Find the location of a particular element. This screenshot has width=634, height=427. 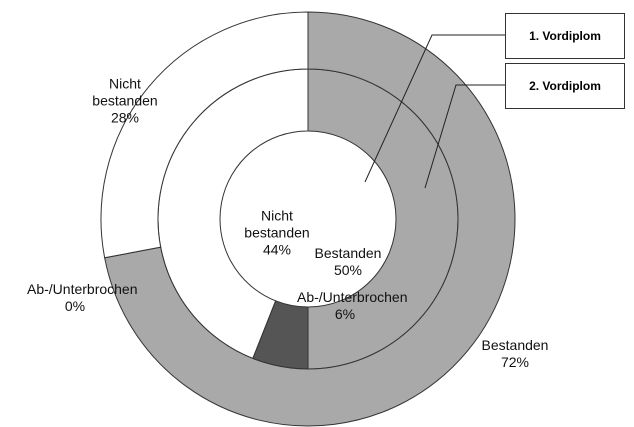

slice-label: Ab-/Unterbrochen 6% is located at coordinates (352, 306).